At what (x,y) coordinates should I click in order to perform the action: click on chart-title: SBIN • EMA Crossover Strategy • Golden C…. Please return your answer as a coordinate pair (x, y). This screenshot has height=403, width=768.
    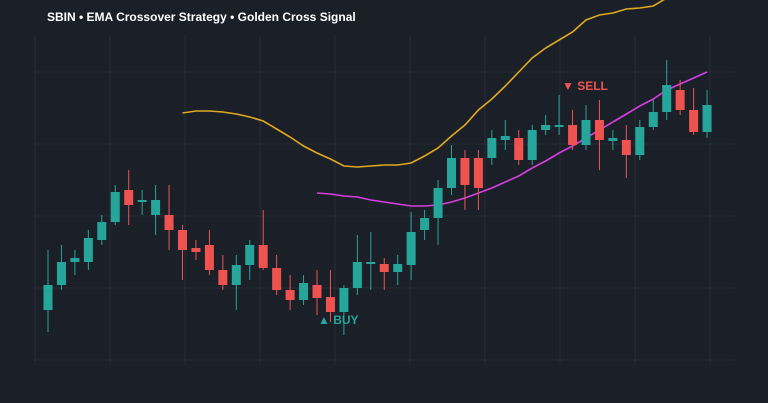
    Looking at the image, I should click on (201, 17).